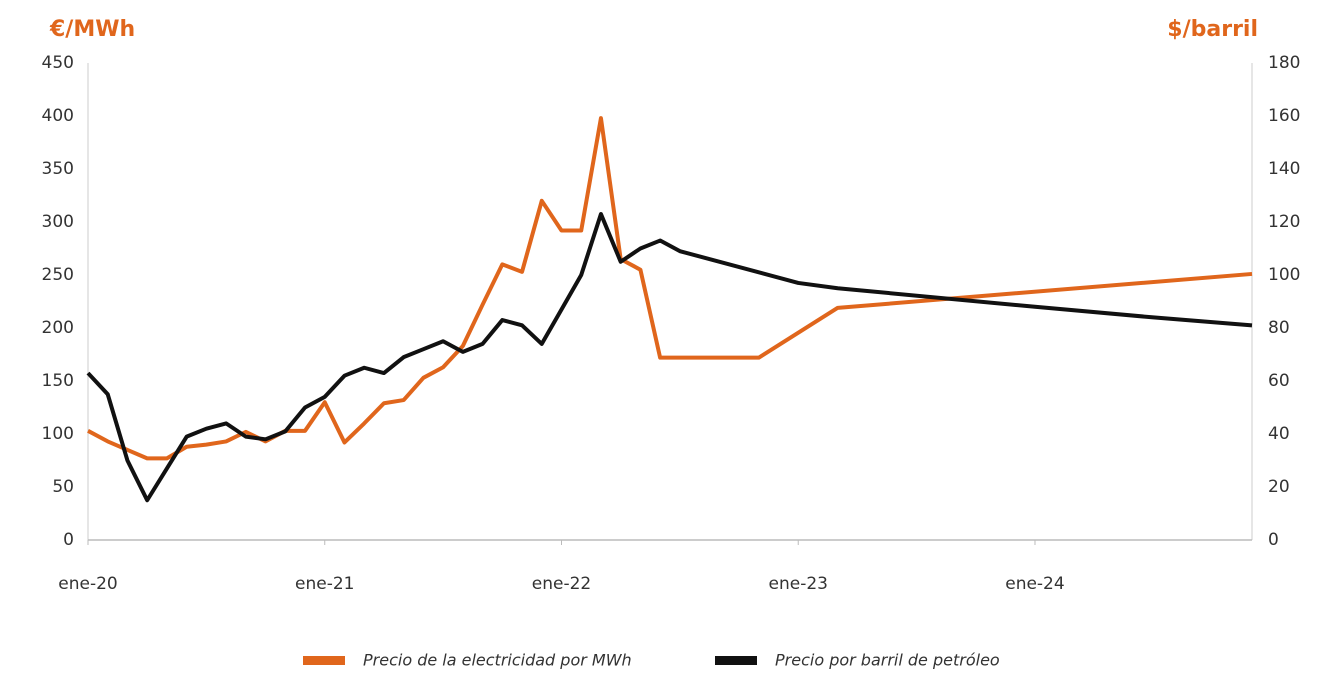 This screenshot has width=1335, height=686. Describe the element at coordinates (1279, 434) in the screenshot. I see `y2-tick-label: 40` at that location.